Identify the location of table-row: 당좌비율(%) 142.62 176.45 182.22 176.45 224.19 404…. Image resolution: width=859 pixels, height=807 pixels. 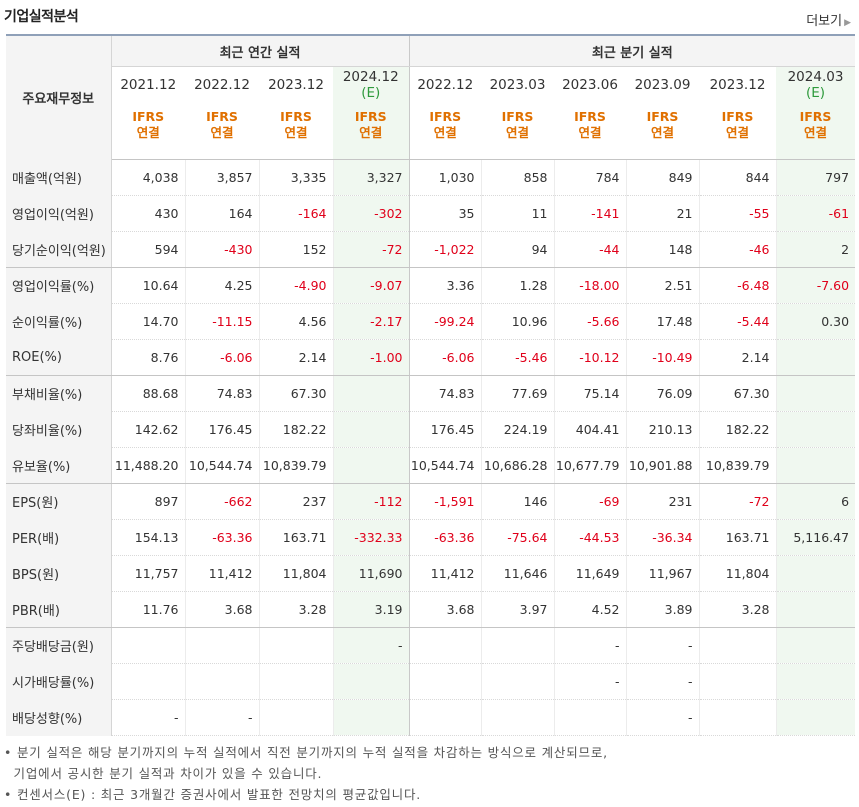
(431, 429).